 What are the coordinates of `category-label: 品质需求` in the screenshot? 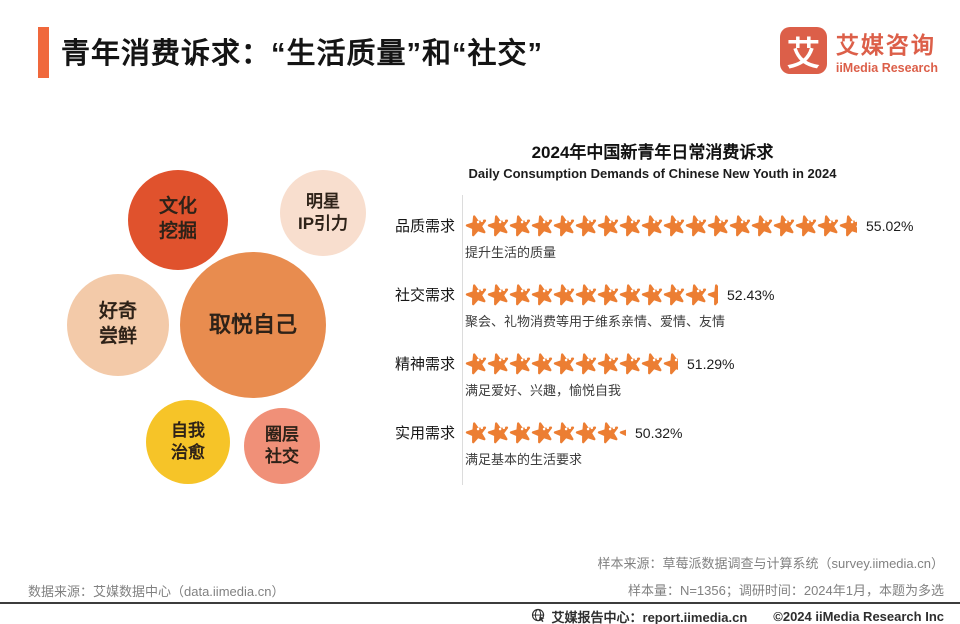 It's located at (424, 226).